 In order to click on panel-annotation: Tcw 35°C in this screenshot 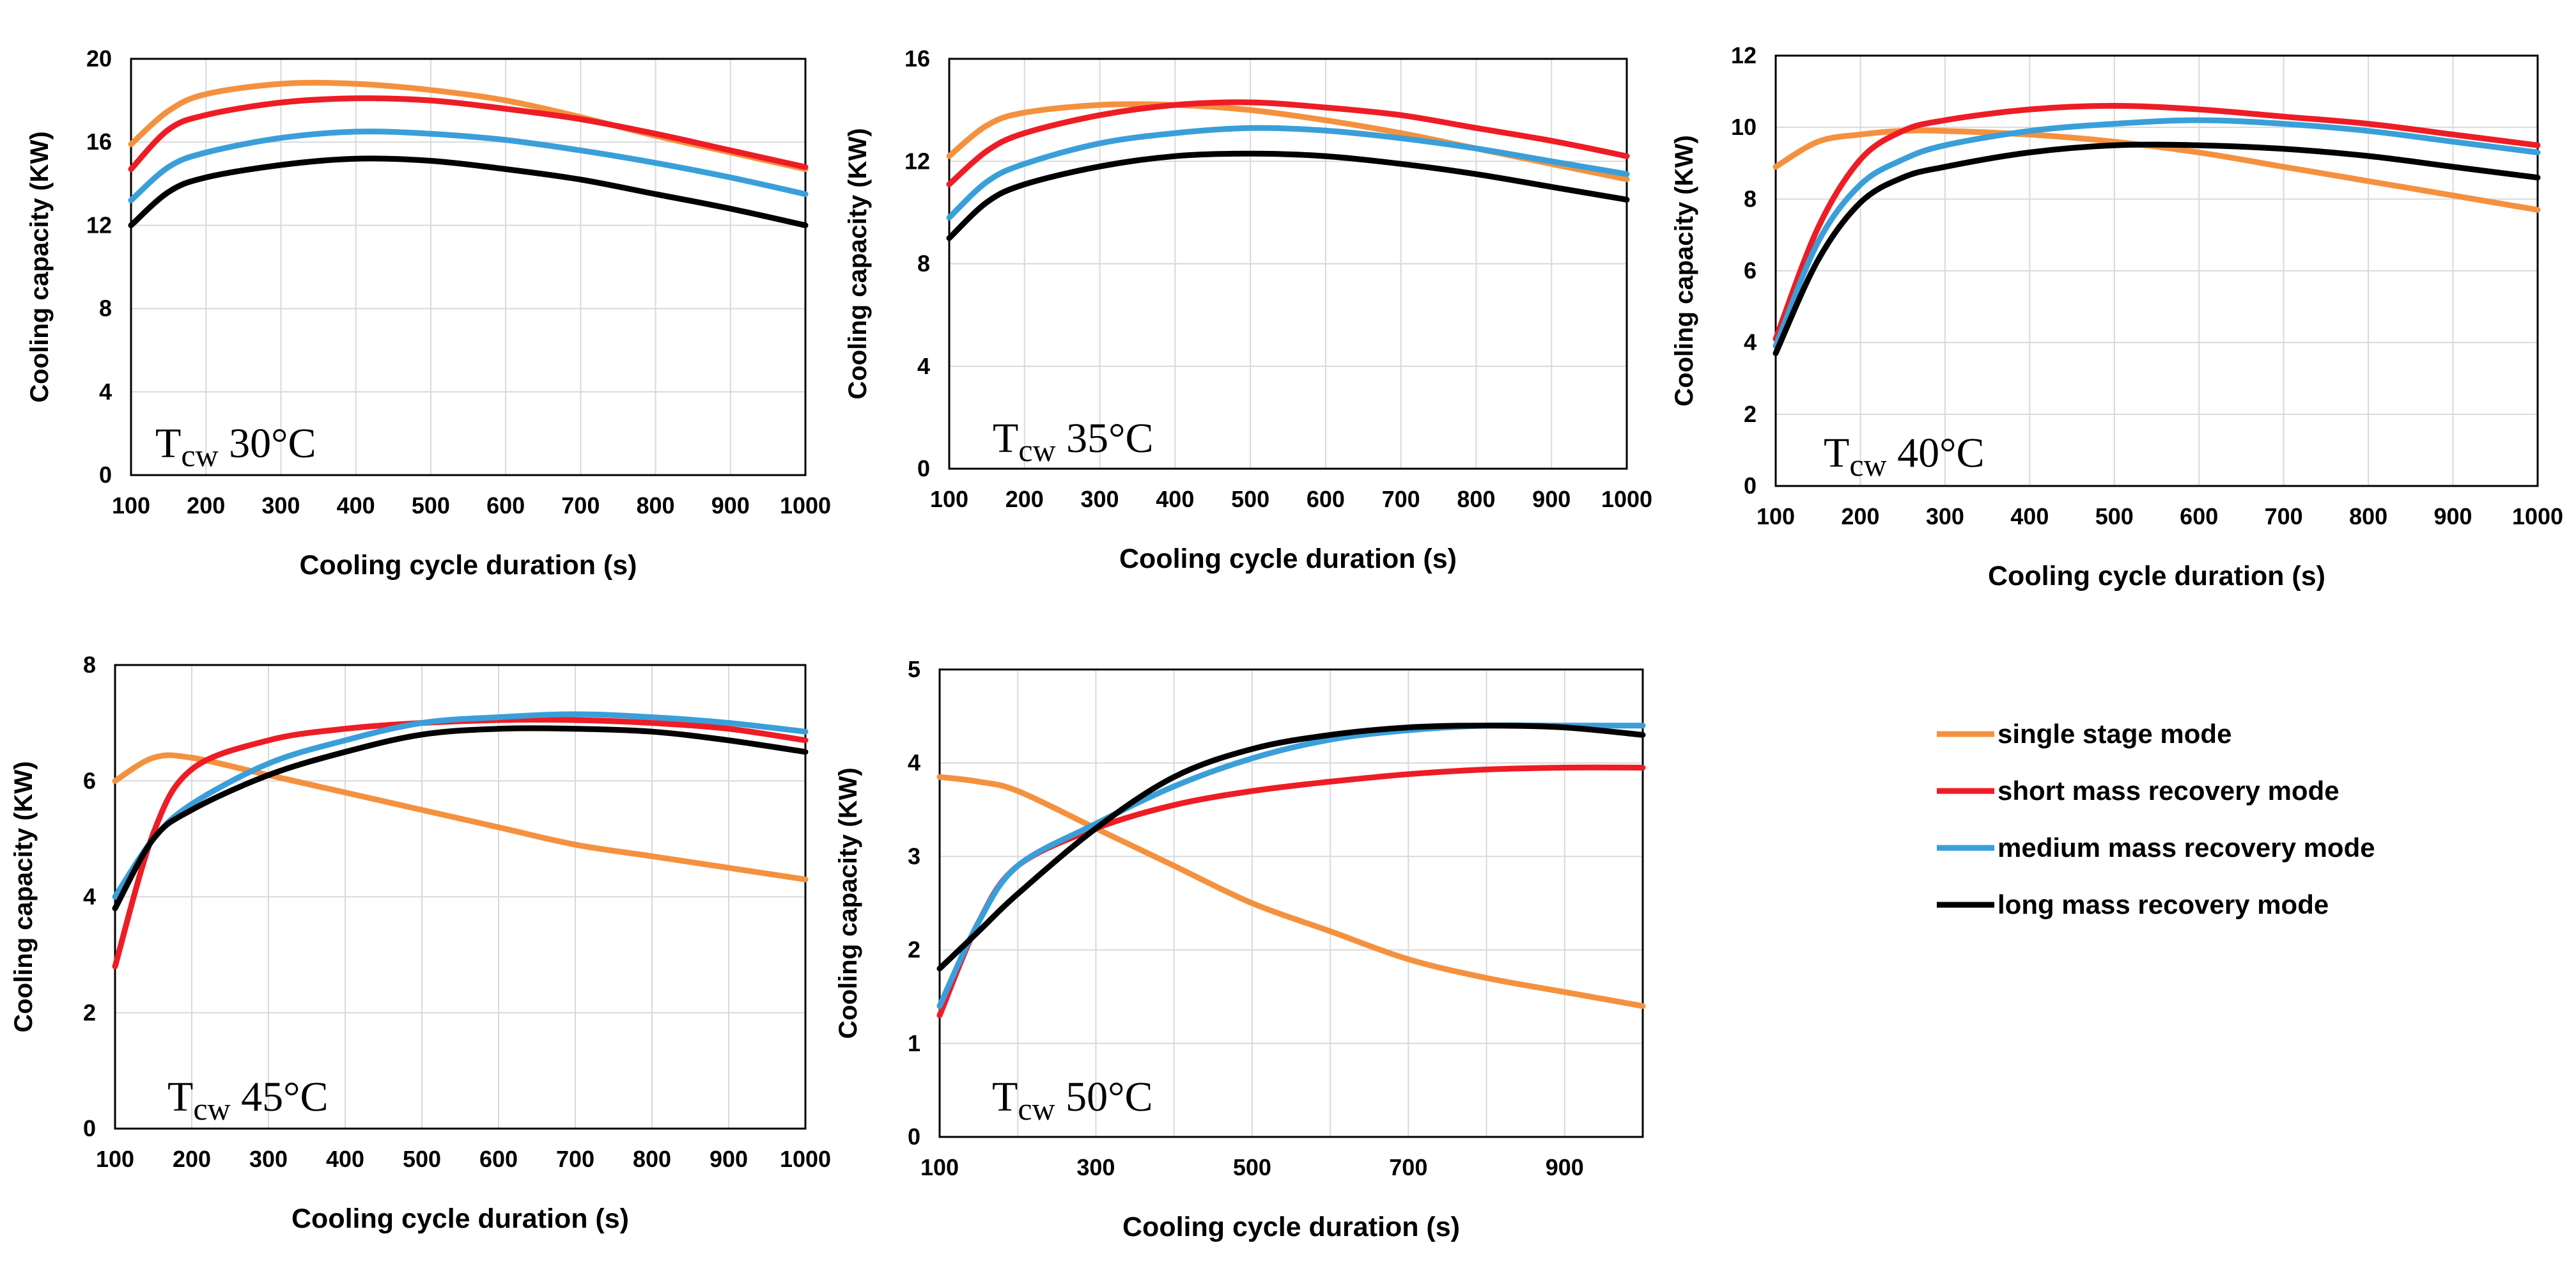, I will do `click(1073, 442)`.